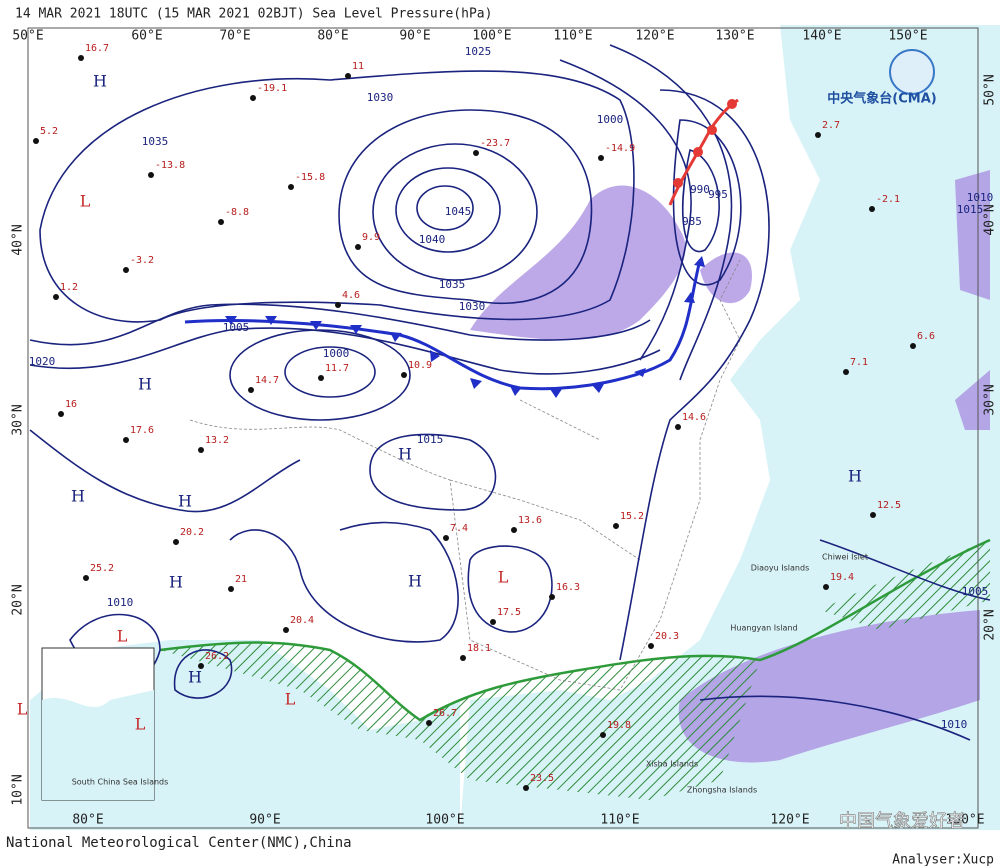  I want to click on station-value: 19.8, so click(619, 725).